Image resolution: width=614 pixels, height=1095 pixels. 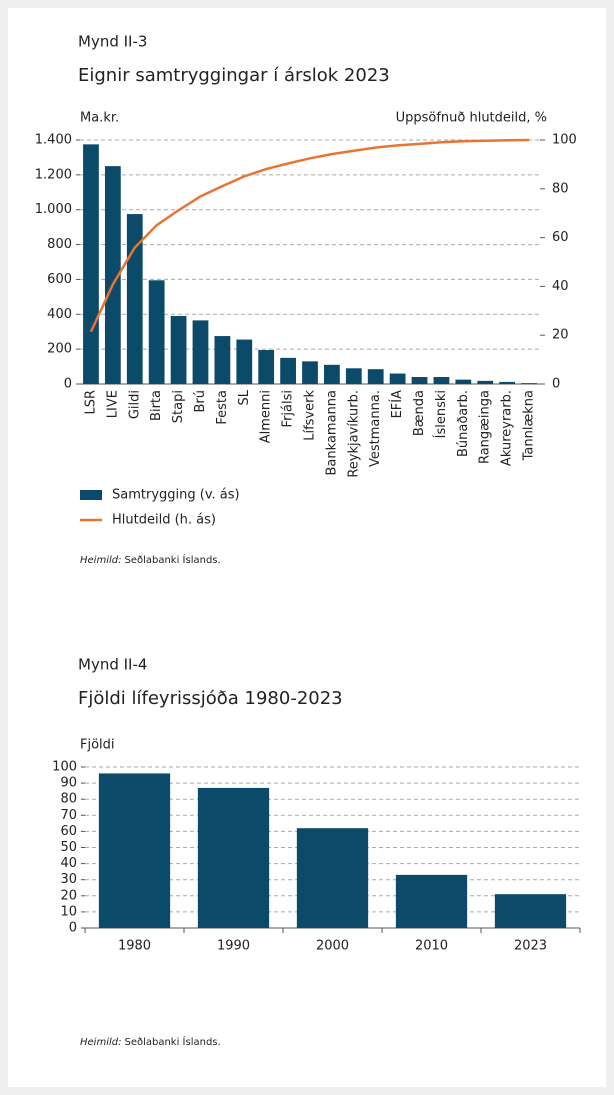 I want to click on x-tick-label: LIVE, so click(x=112, y=404).